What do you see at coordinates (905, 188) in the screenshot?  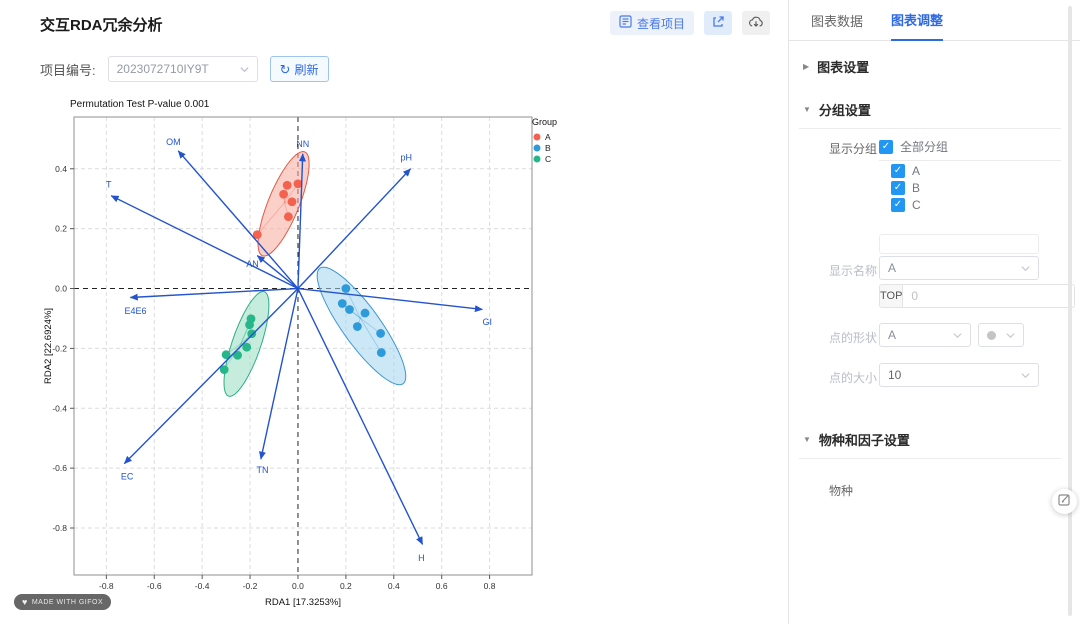 I see `checkbox-group-b: ✓ B` at bounding box center [905, 188].